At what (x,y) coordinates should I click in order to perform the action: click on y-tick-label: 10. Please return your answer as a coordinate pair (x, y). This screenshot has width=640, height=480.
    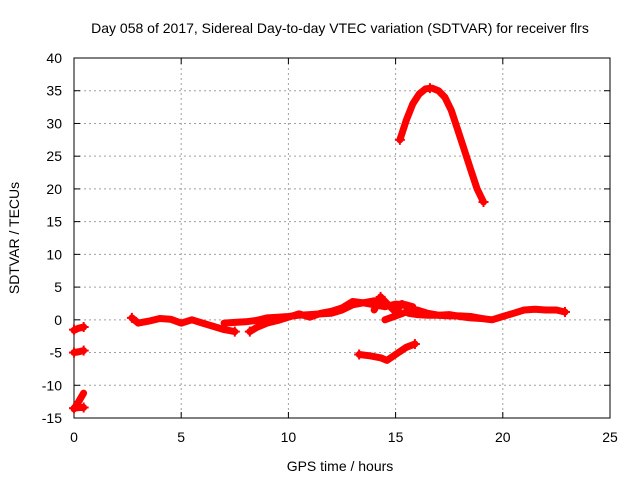
    Looking at the image, I should click on (54, 254).